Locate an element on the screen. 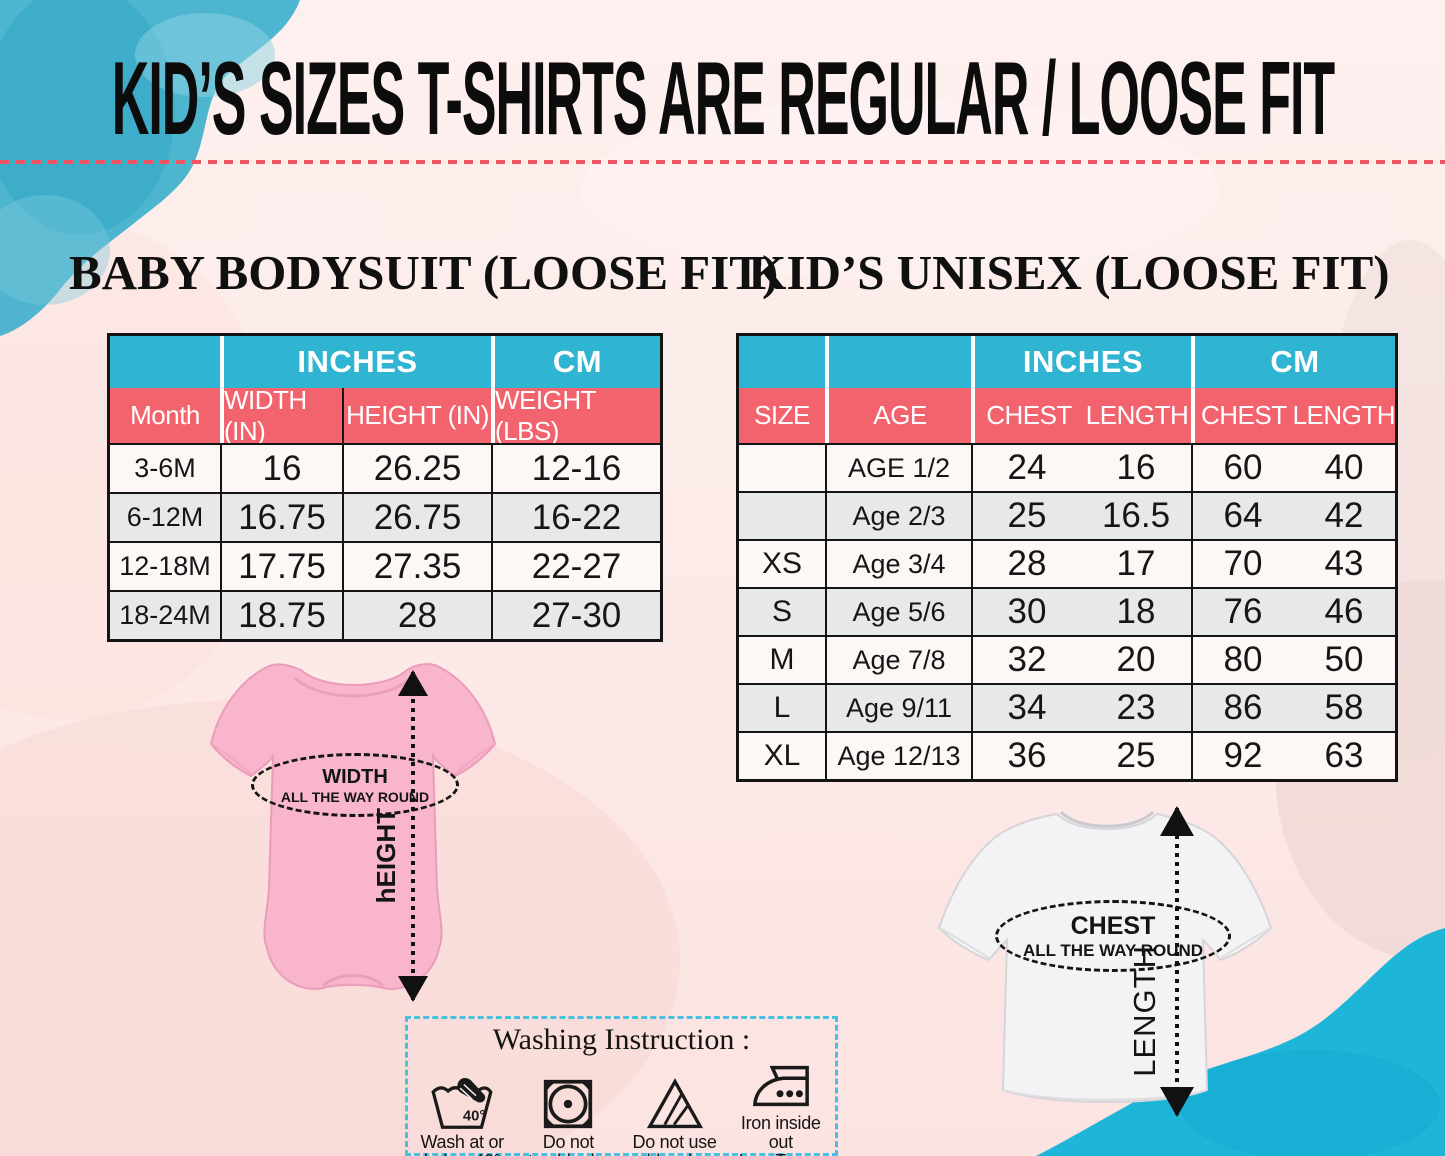  table-cell: Age 9/11 is located at coordinates (898, 707).